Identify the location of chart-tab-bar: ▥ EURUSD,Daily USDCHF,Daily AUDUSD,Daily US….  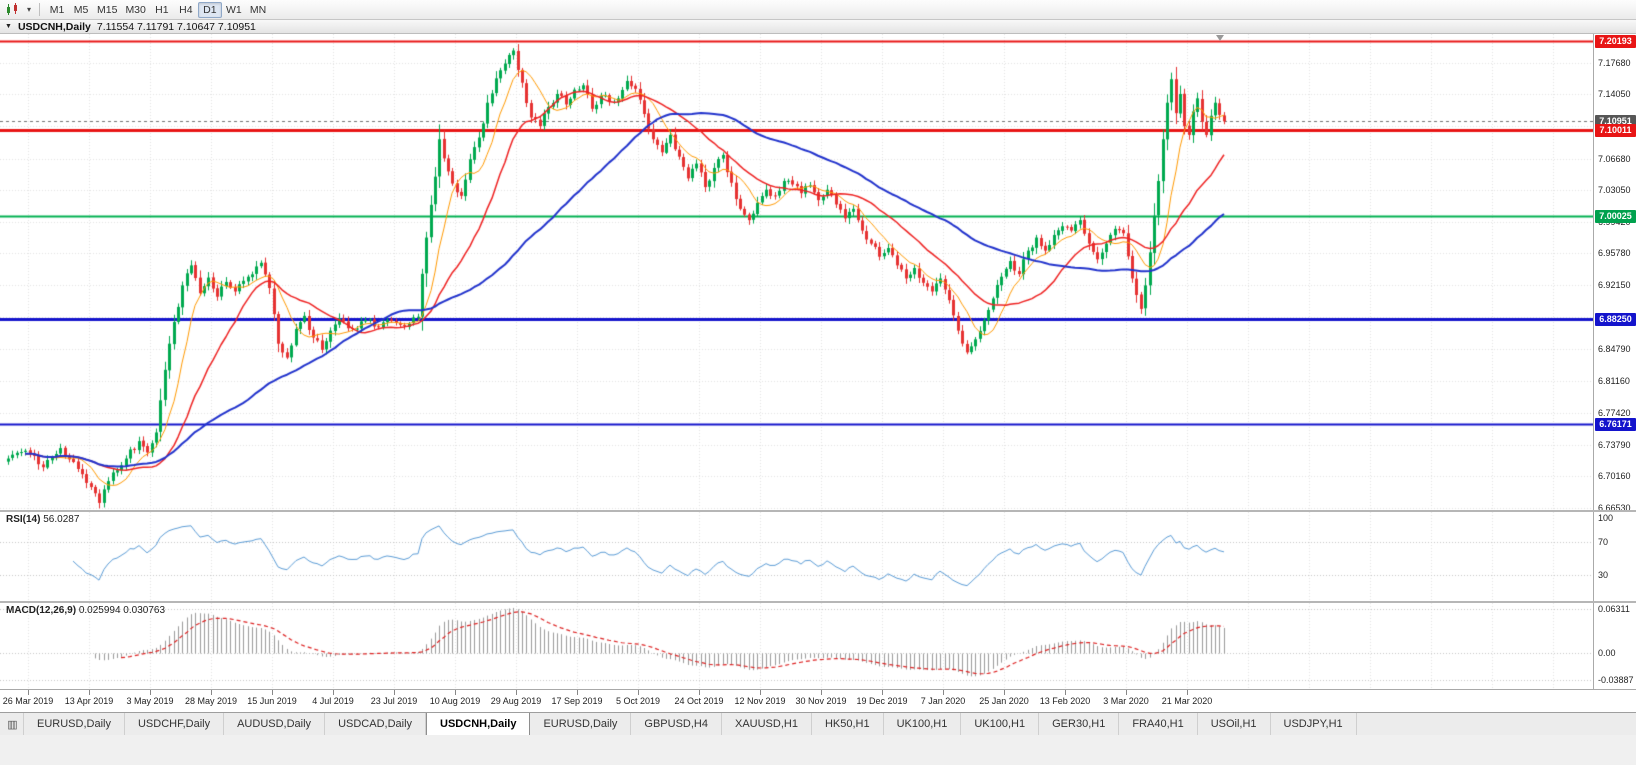
(818, 723).